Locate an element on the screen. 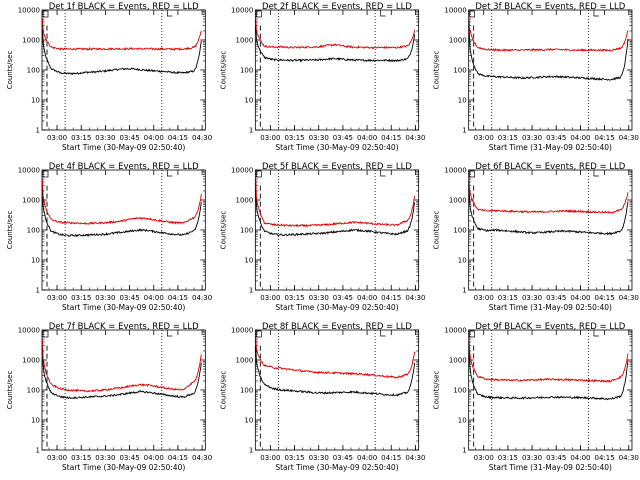  chart-title: Det 5f BLACK = Events, RED = LLD is located at coordinates (337, 167).